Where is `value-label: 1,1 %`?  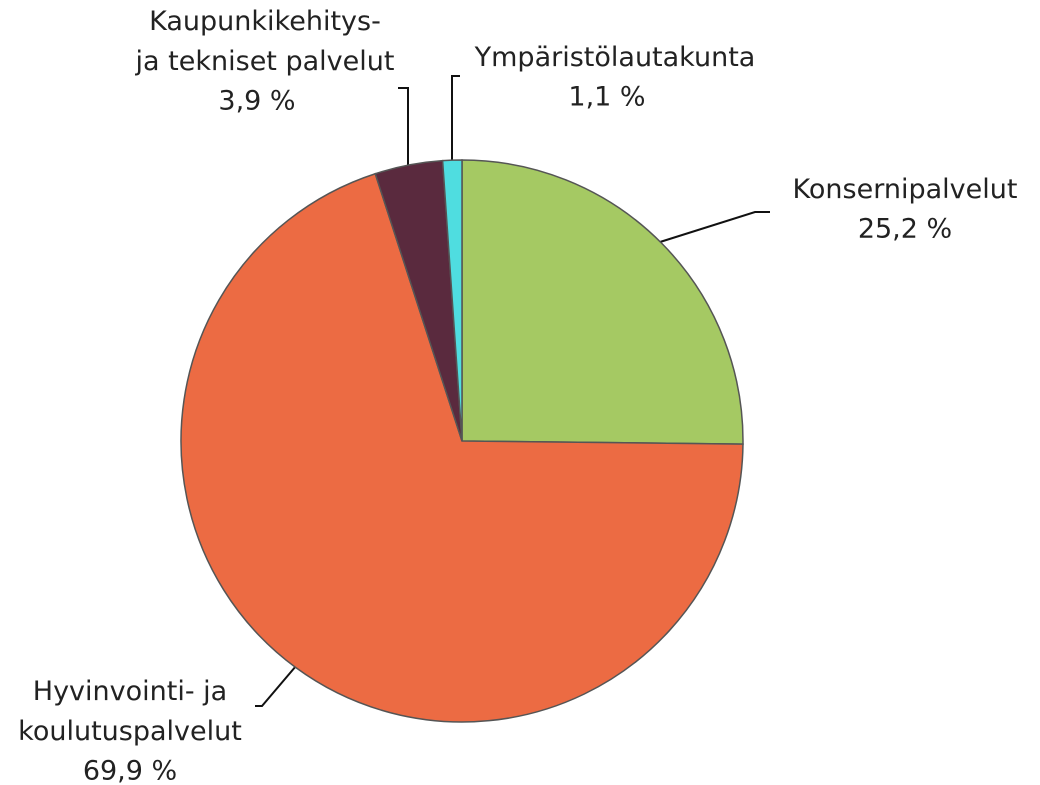 value-label: 1,1 % is located at coordinates (606, 97).